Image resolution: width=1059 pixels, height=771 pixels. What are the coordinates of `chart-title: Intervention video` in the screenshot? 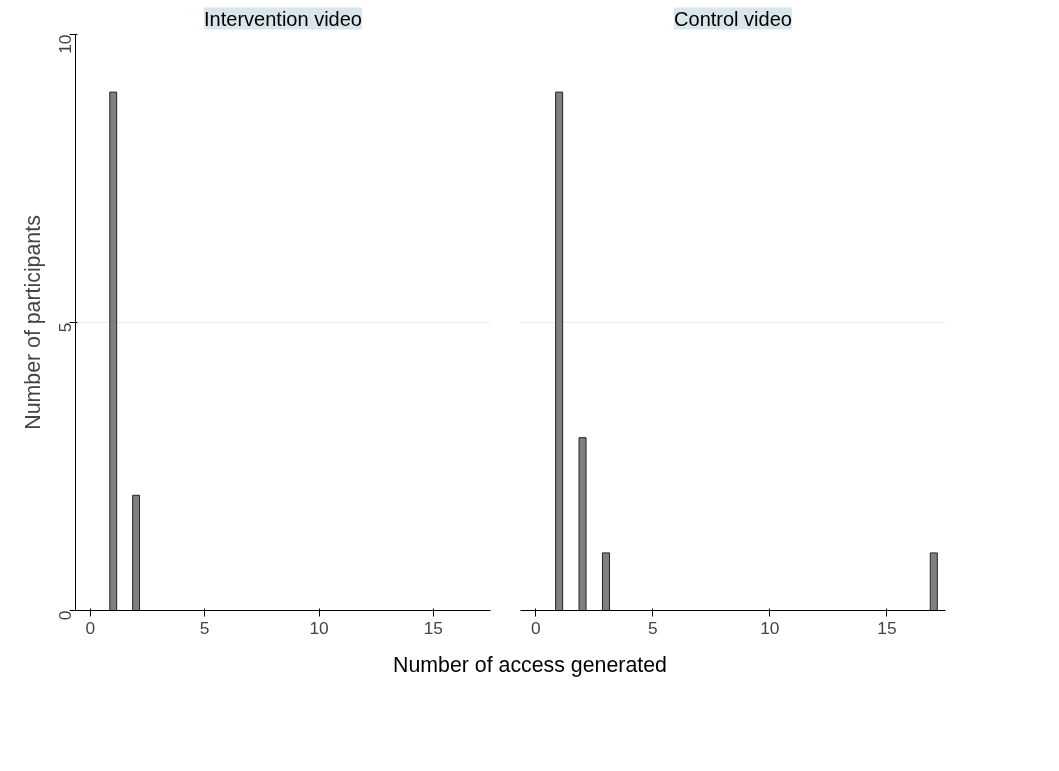 It's located at (283, 18).